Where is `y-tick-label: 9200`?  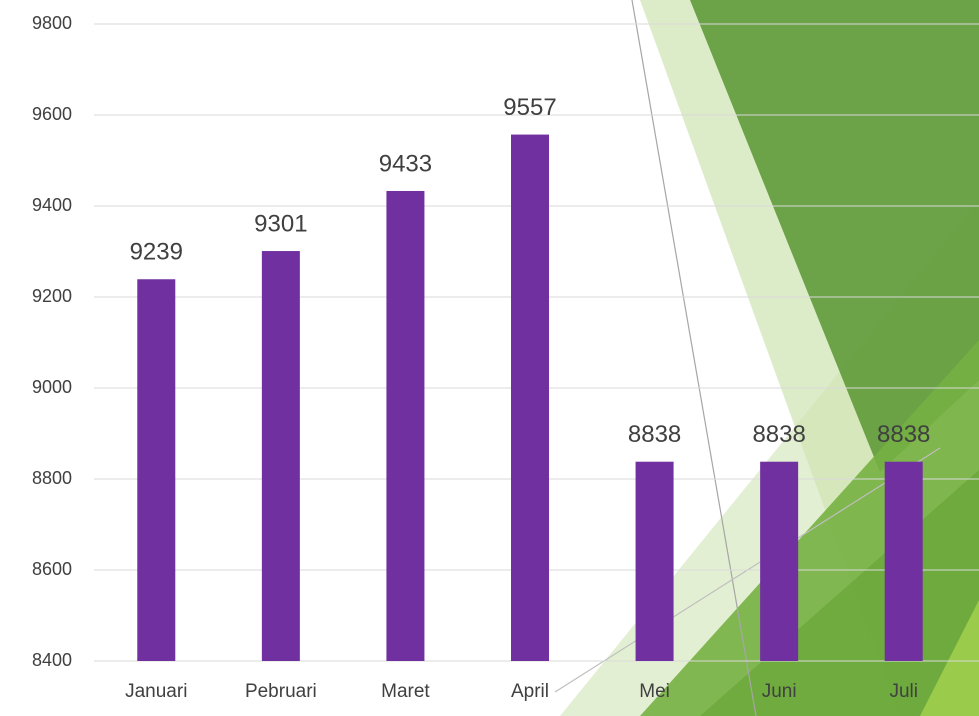
y-tick-label: 9200 is located at coordinates (52, 296).